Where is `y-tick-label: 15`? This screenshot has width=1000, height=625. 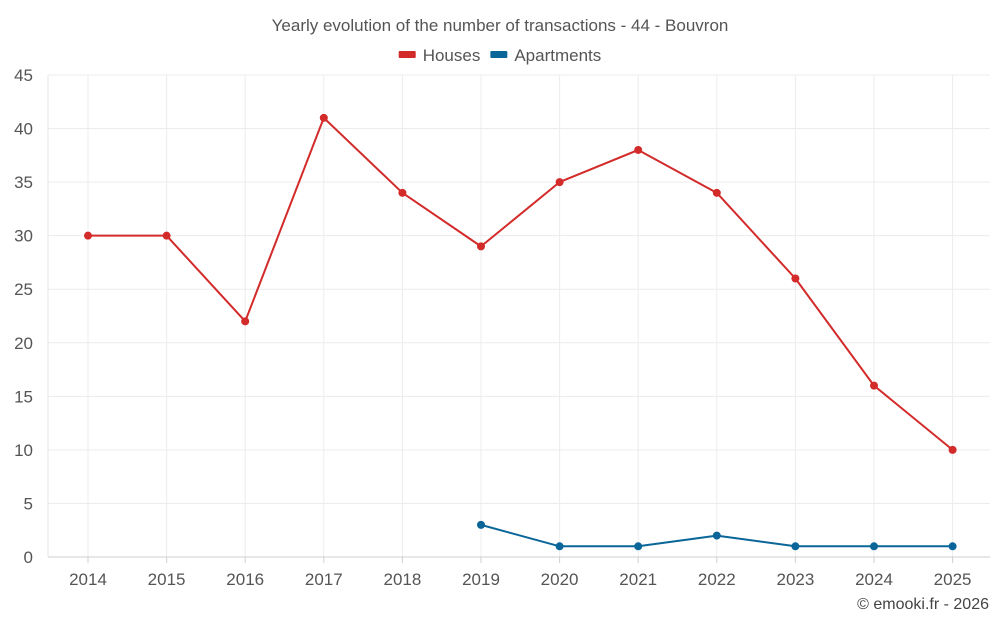 y-tick-label: 15 is located at coordinates (23, 396).